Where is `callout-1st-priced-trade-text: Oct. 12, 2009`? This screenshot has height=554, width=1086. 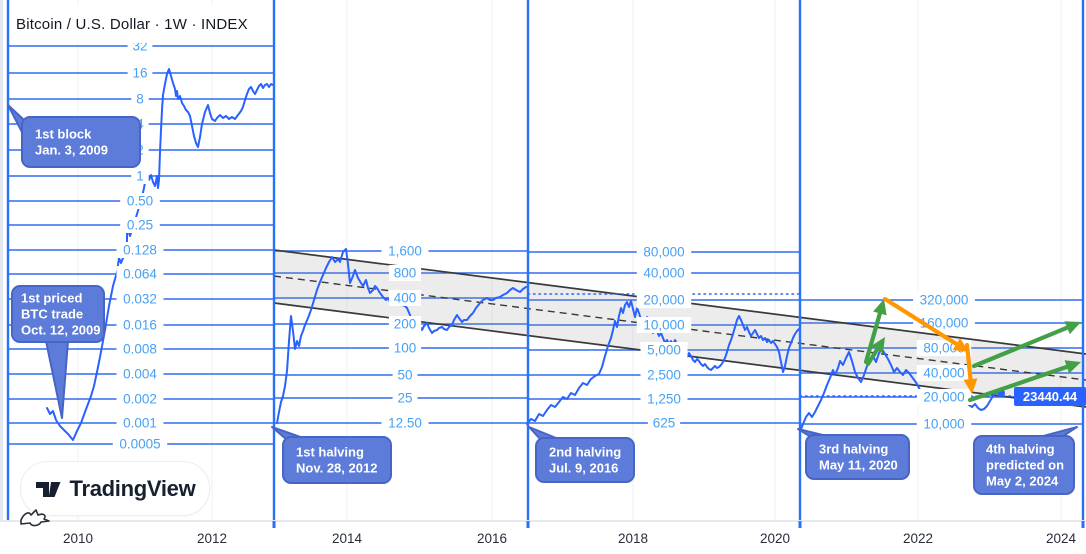 callout-1st-priced-trade-text: Oct. 12, 2009 is located at coordinates (61, 330).